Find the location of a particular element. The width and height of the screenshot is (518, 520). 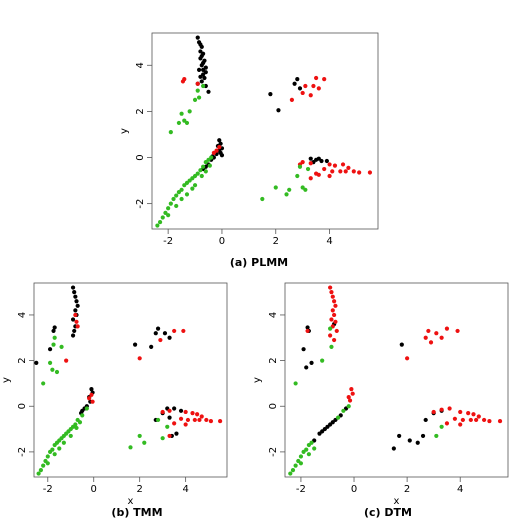

panel-caption: (a) PLMM is located at coordinates (259, 262).